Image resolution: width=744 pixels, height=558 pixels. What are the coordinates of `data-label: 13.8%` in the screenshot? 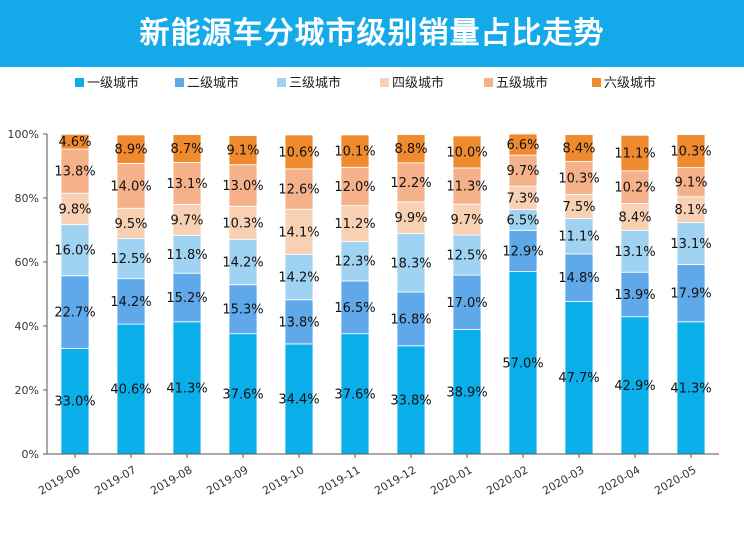 It's located at (74, 172).